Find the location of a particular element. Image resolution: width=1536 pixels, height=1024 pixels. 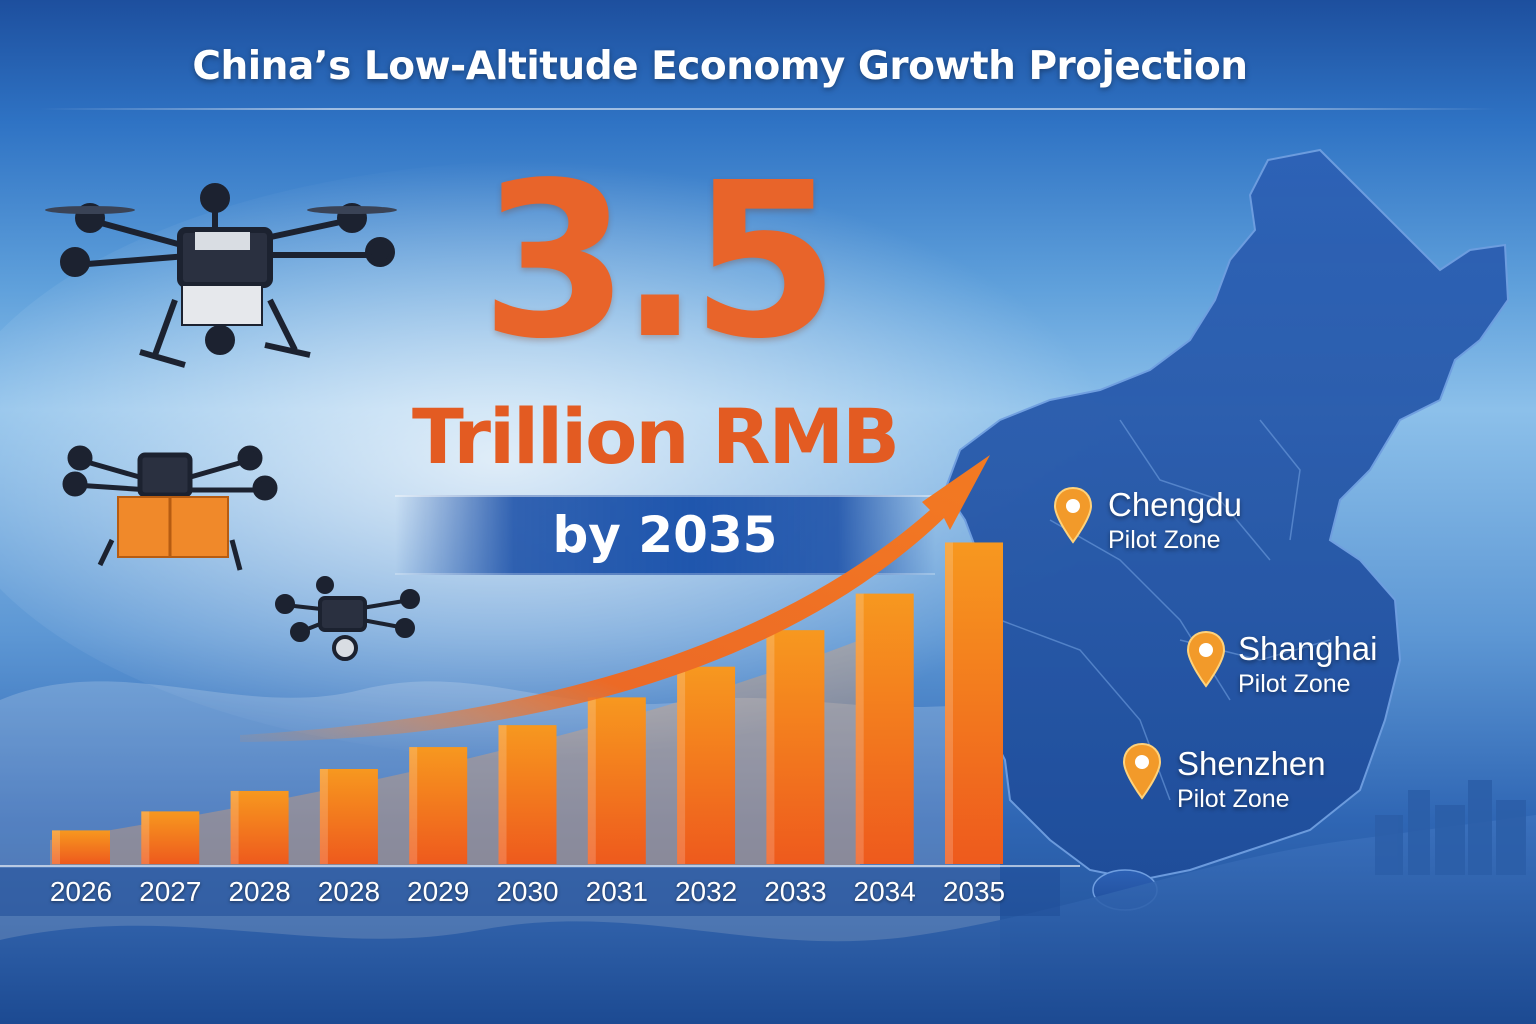

headline-value: 3.5 is located at coordinates (659, 261).